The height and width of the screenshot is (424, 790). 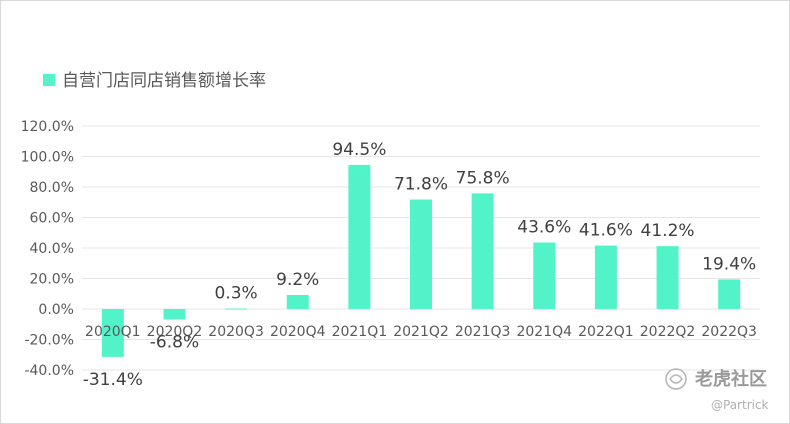 What do you see at coordinates (359, 150) in the screenshot?
I see `data-label: 94.5%` at bounding box center [359, 150].